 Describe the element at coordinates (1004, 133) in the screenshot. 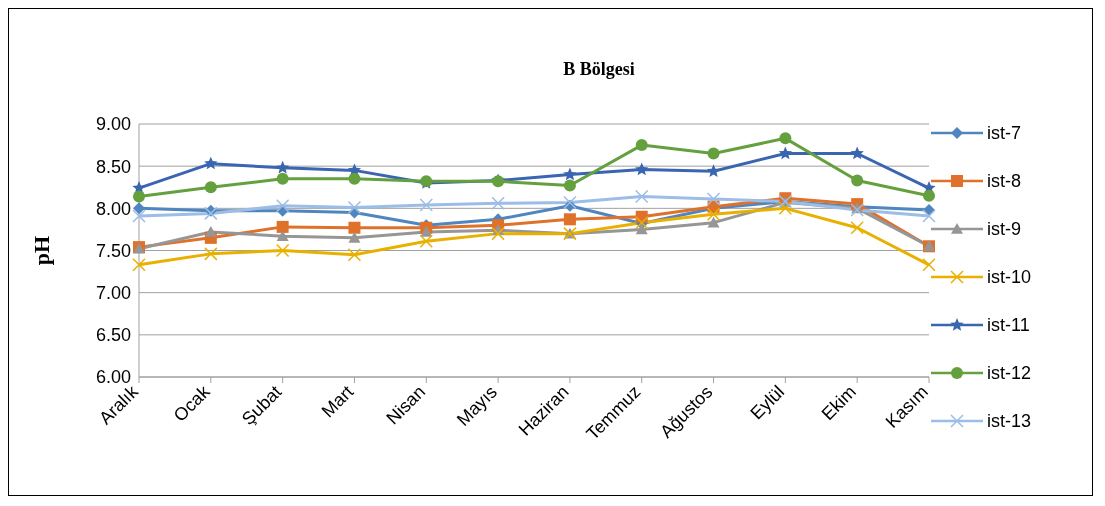

I see `legend-label: ist-7` at that location.